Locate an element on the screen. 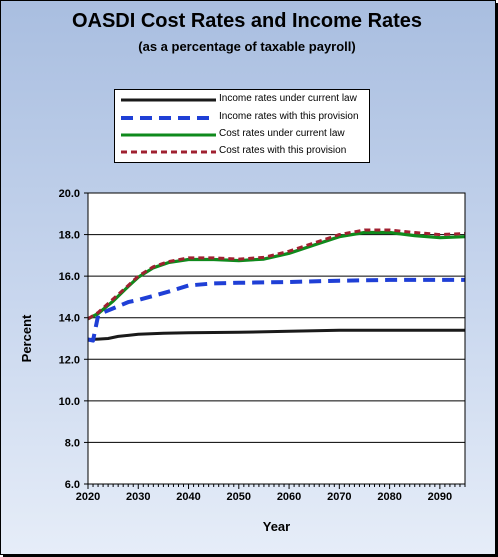  x-tick-label-0: 2020 is located at coordinates (88, 497).